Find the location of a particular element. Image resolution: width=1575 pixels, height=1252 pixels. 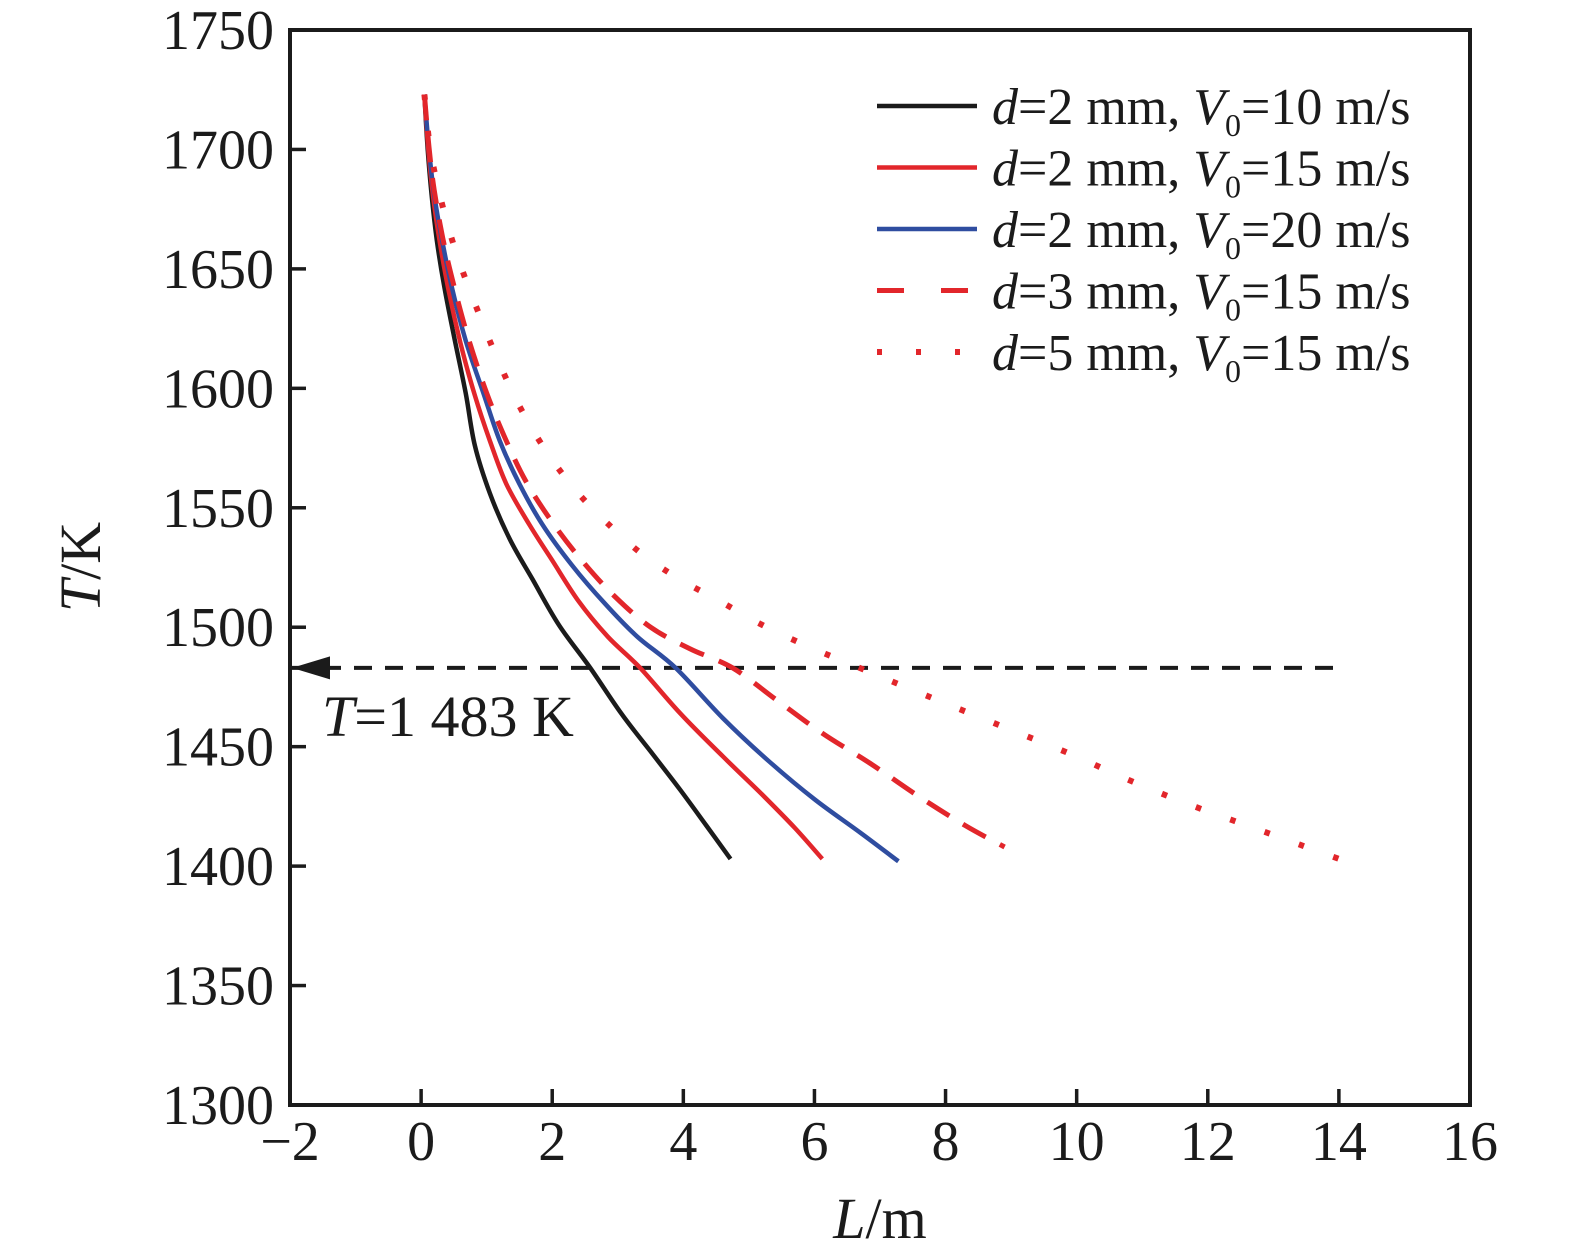

y-tick-label: 1400 is located at coordinates (218, 867).